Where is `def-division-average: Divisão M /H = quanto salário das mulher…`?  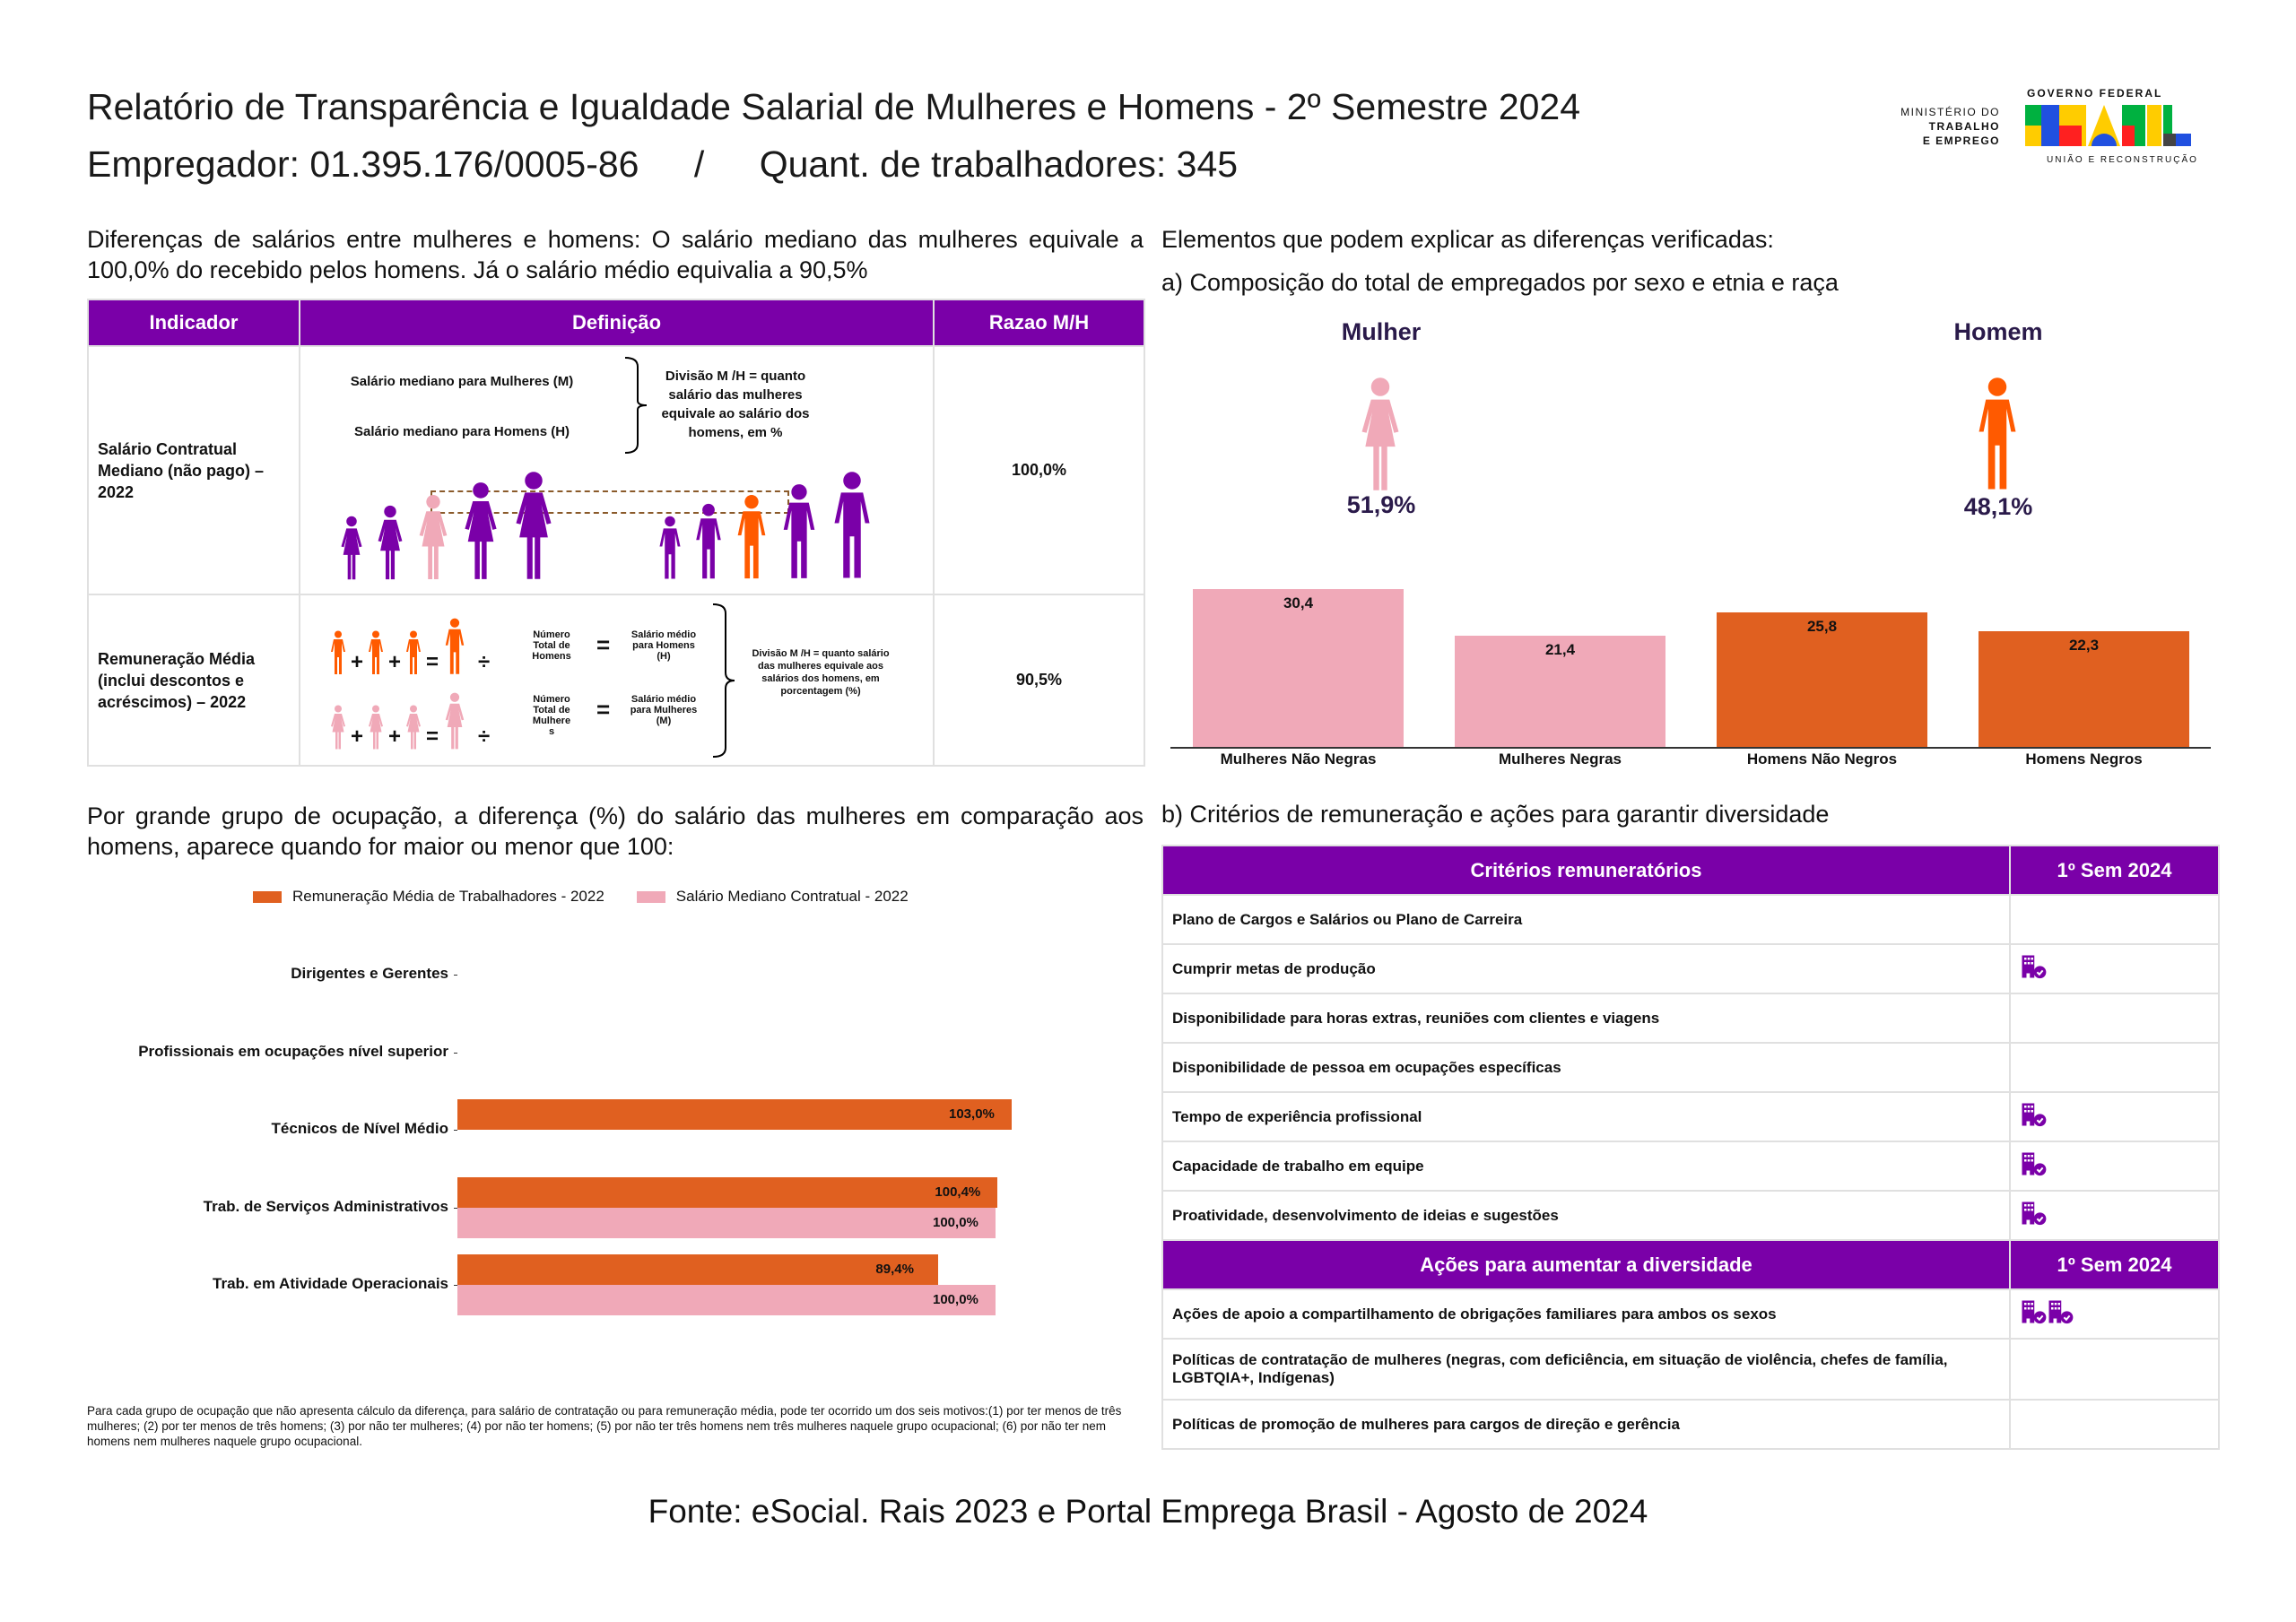
def-division-average: Divisão M /H = quanto salário das mulher… is located at coordinates (821, 672).